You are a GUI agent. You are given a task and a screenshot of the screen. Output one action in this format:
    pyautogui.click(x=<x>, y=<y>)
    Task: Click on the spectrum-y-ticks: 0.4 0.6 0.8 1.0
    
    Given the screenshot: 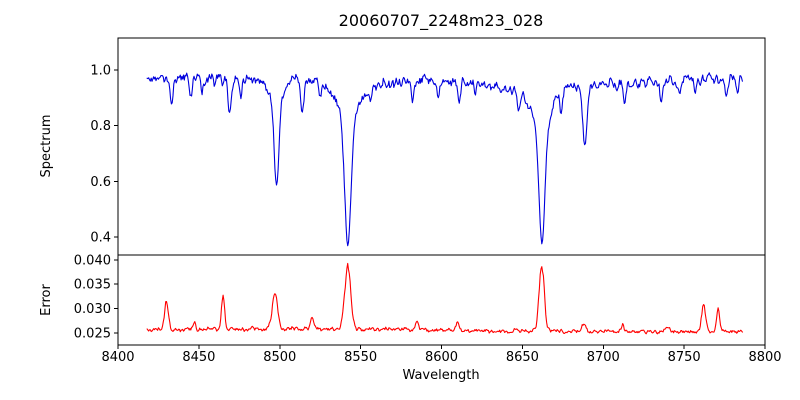 What is the action you would take?
    pyautogui.click(x=104, y=154)
    